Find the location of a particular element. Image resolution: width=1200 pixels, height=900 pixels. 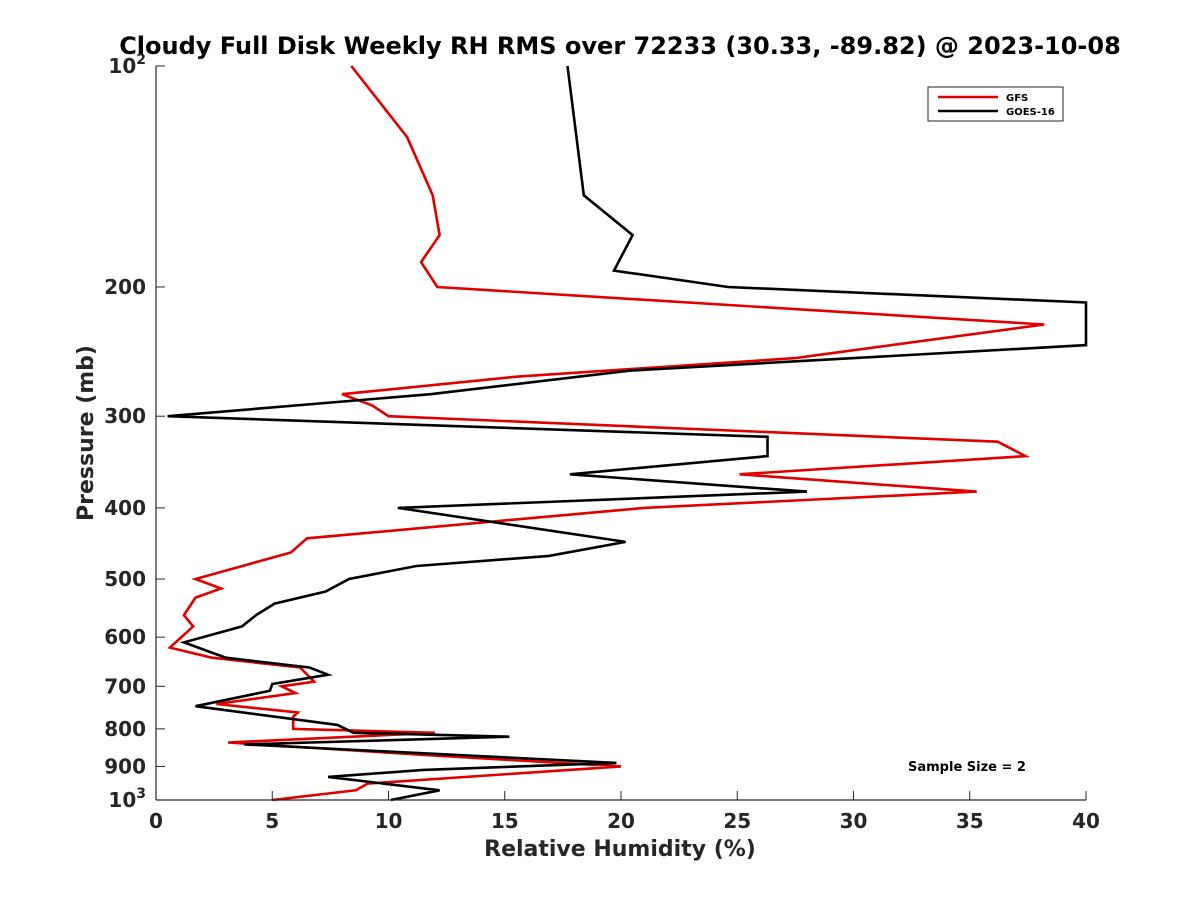

x-tick-label: 20 is located at coordinates (621, 821).